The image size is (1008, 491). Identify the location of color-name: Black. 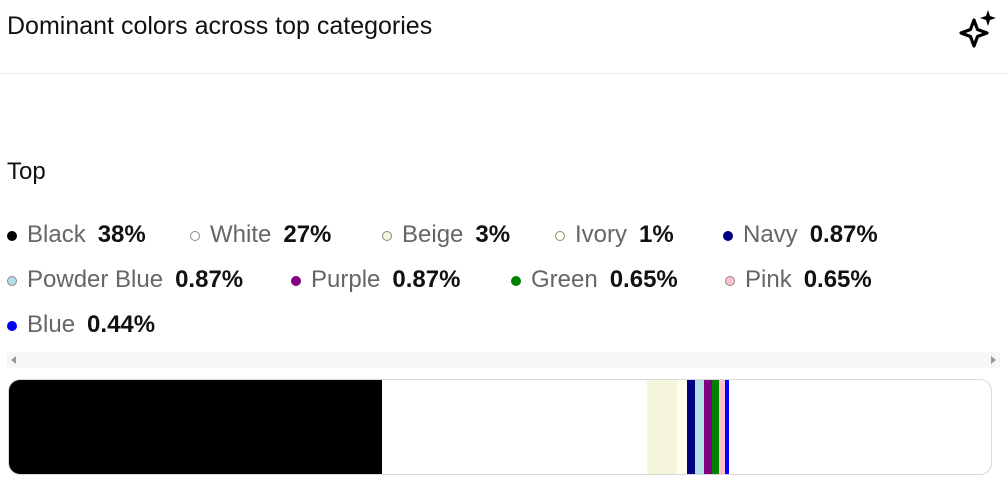
(56, 234).